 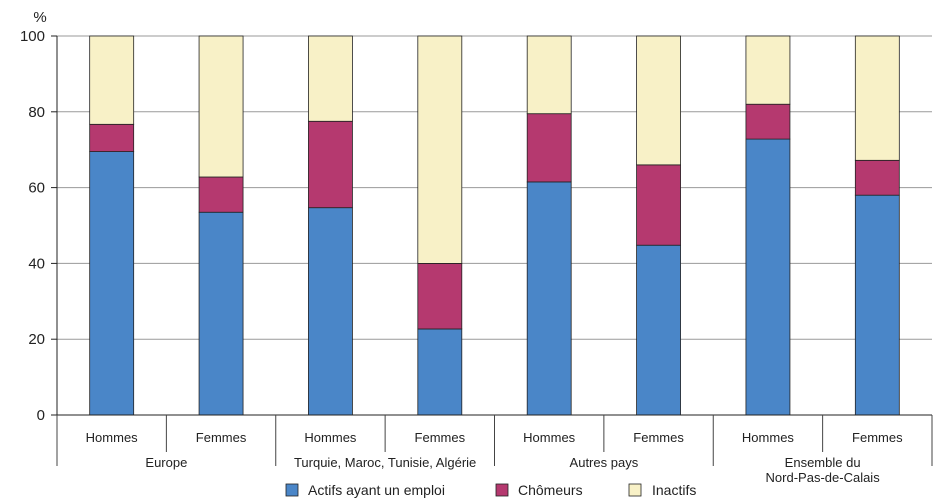 What do you see at coordinates (32, 36) in the screenshot?
I see `y-tick-label: 100` at bounding box center [32, 36].